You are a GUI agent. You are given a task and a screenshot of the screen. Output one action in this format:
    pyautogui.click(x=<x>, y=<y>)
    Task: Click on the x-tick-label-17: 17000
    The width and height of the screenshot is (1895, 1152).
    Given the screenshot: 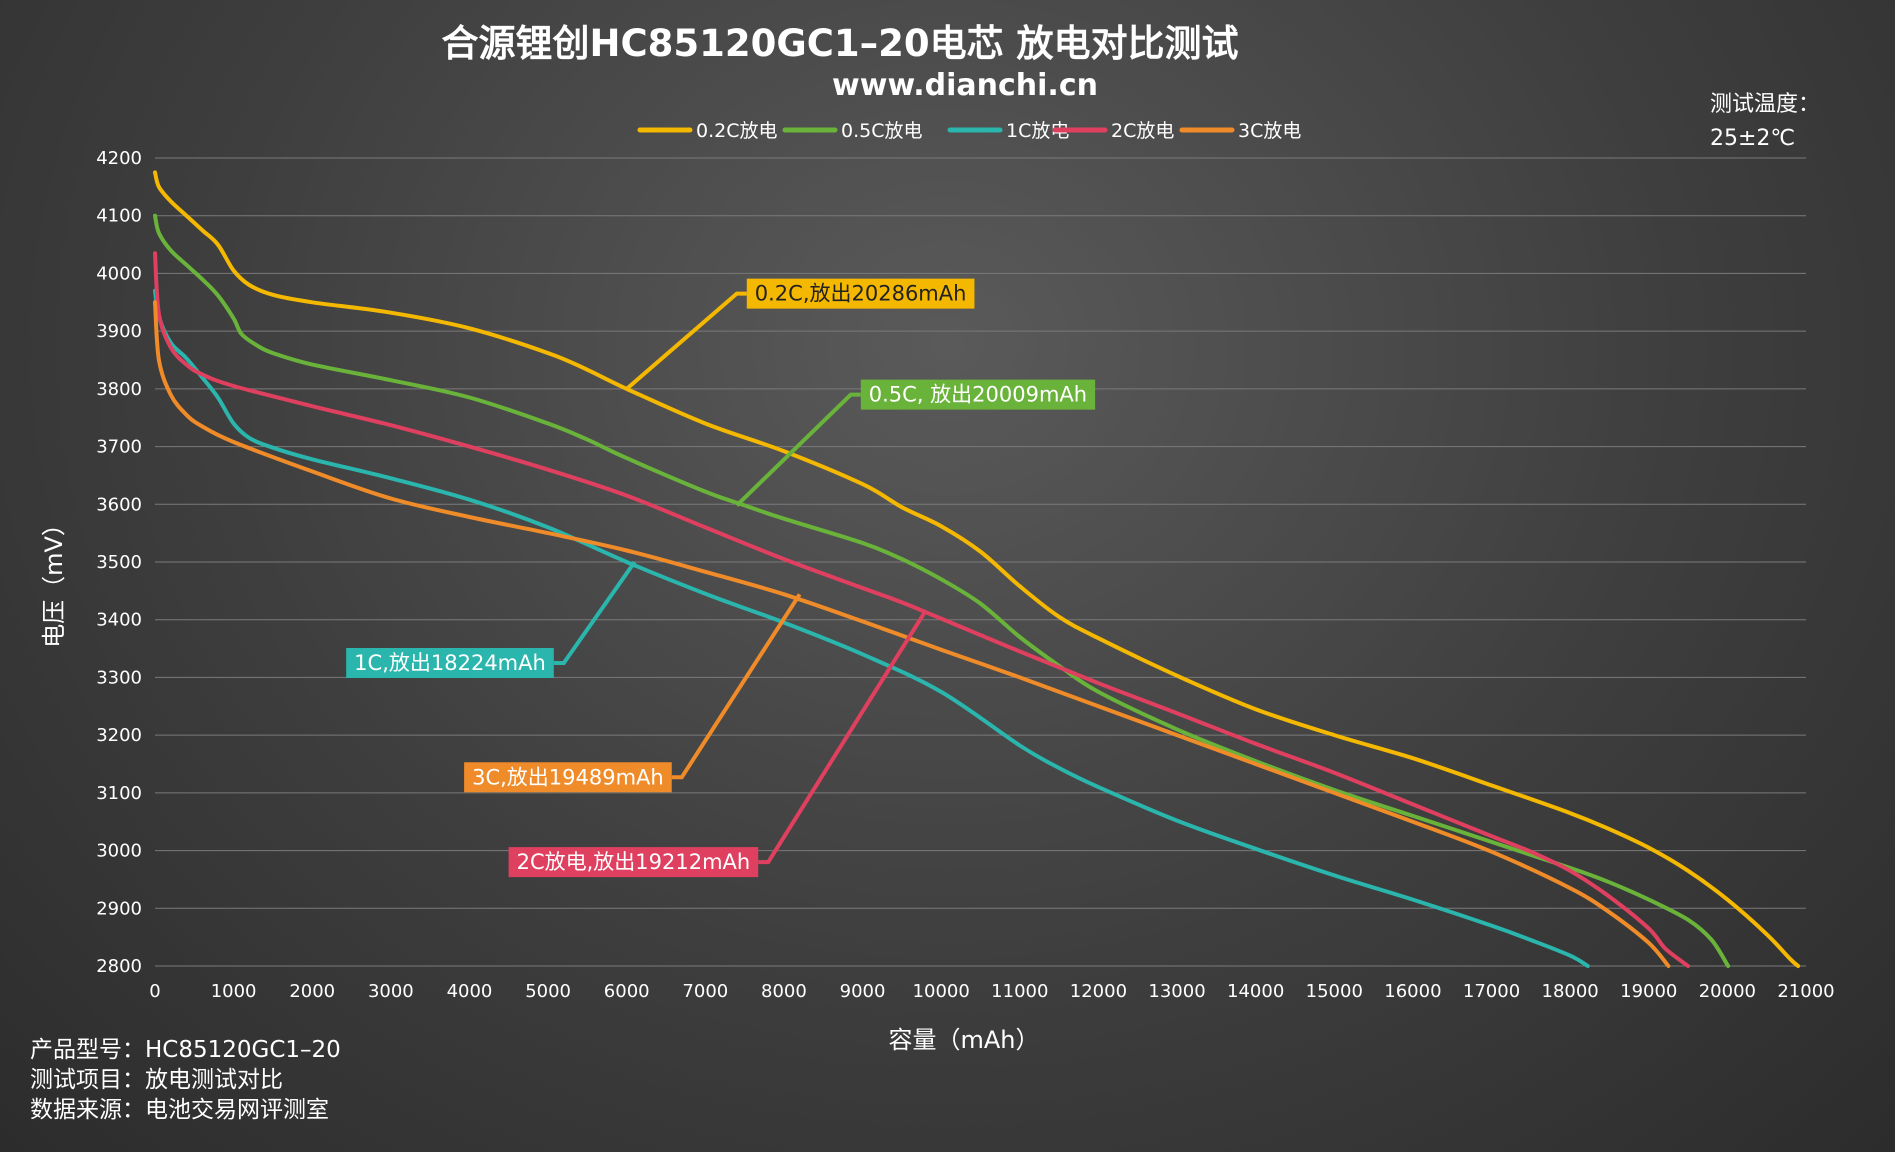 What is the action you would take?
    pyautogui.click(x=1491, y=991)
    